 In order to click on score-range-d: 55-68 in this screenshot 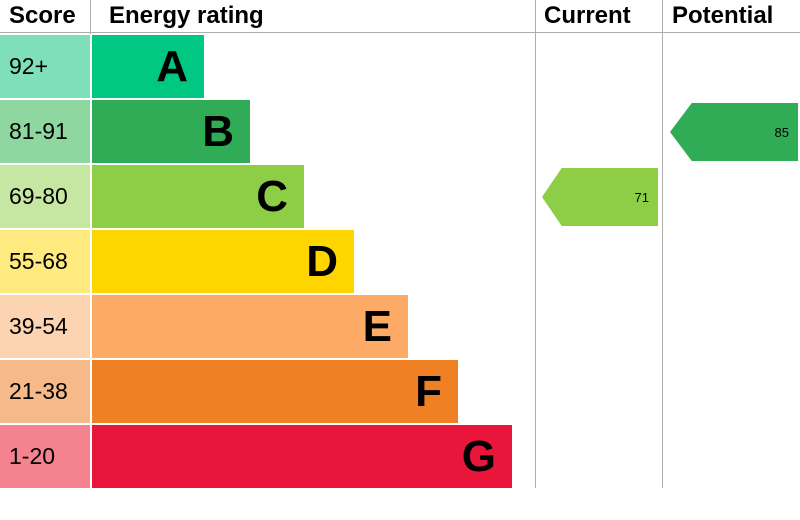, I will do `click(45, 261)`.